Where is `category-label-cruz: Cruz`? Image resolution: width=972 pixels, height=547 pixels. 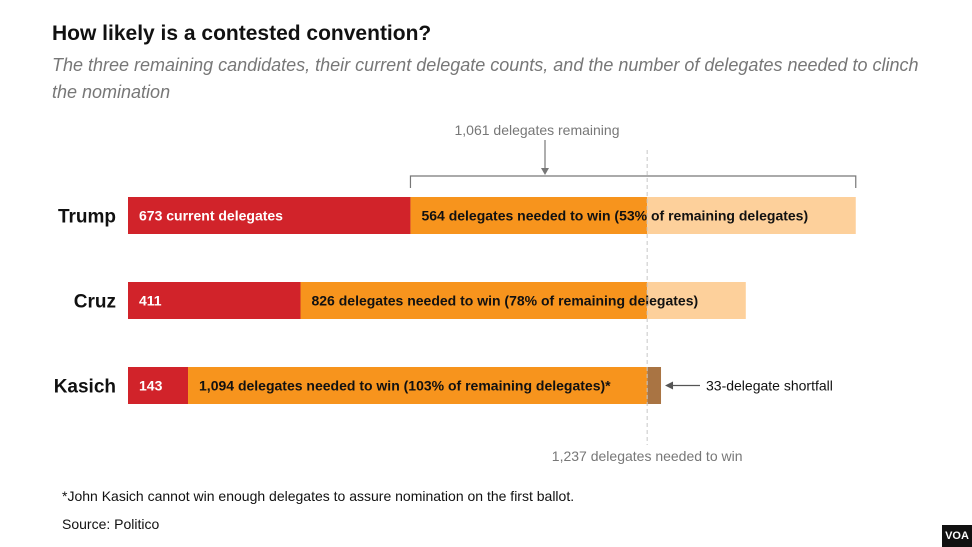
category-label-cruz: Cruz is located at coordinates (95, 302).